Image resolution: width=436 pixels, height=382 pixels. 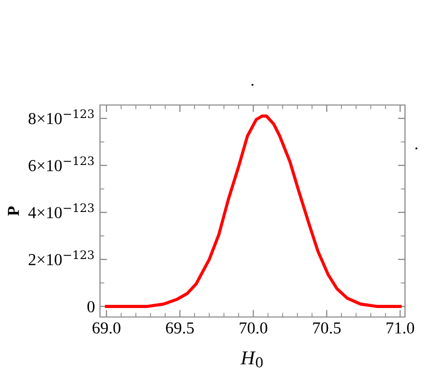 I want to click on y-tick-label: 4×10$^{−123}$, so click(x=61, y=210).